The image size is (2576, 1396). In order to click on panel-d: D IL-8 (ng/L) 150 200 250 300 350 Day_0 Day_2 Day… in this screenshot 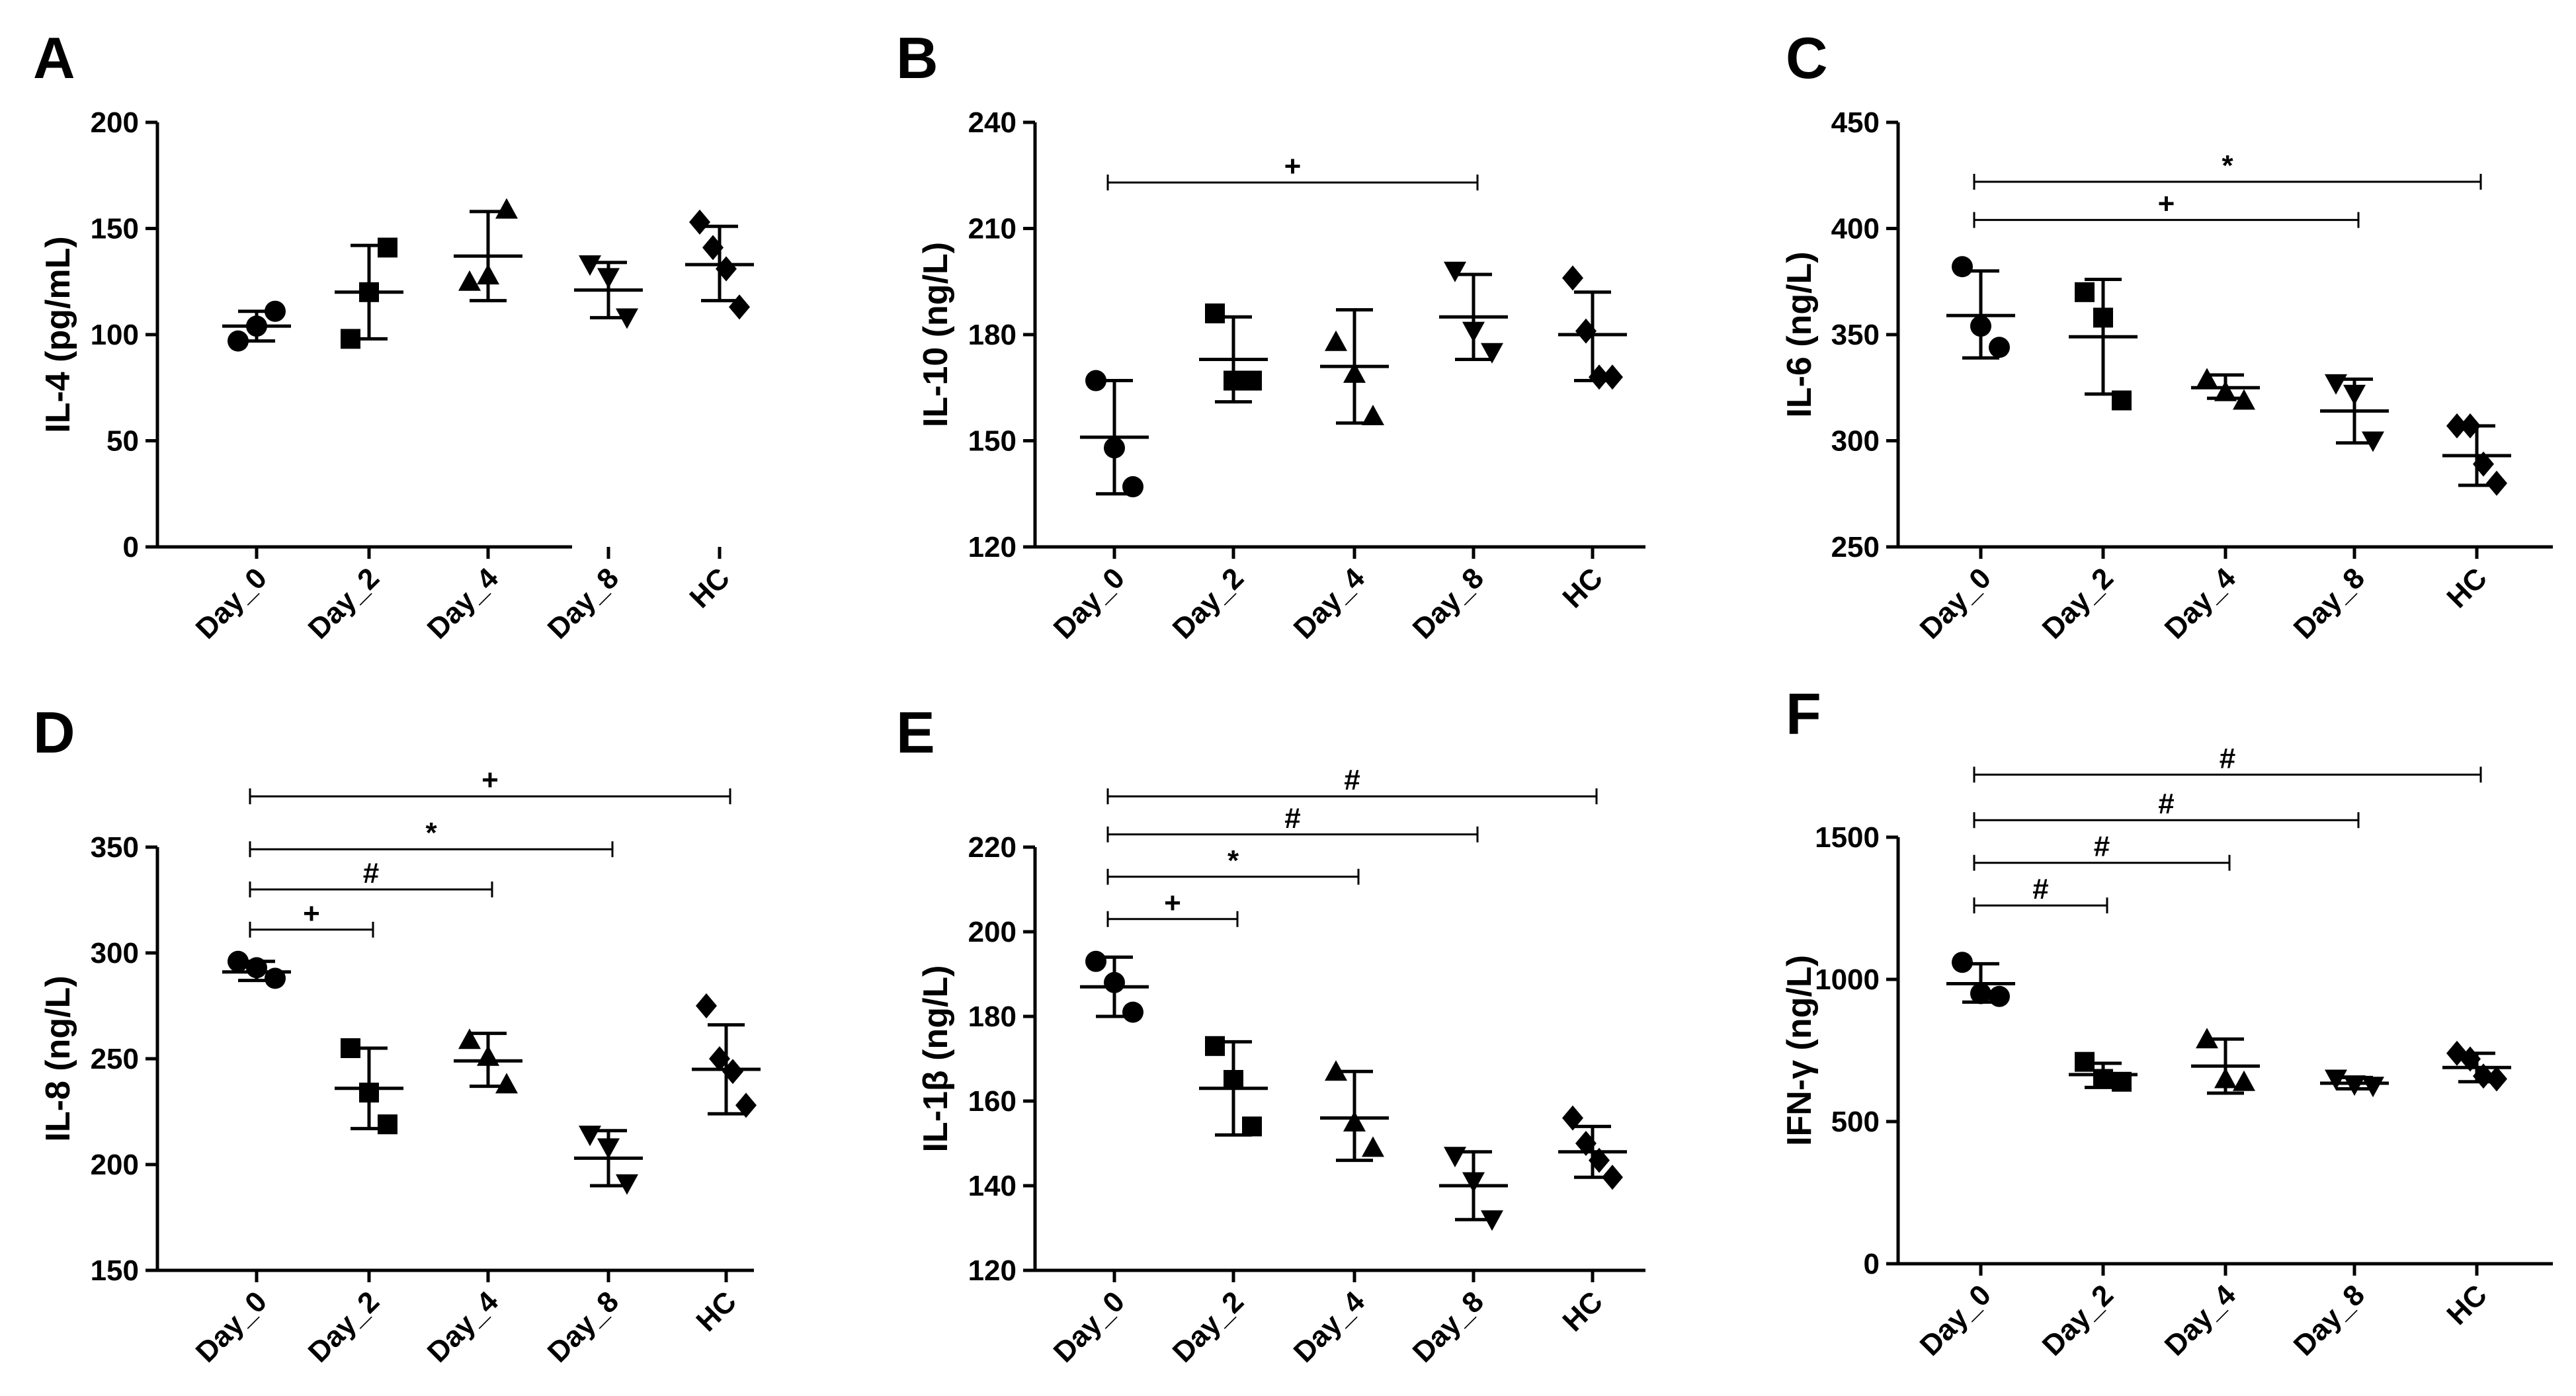, I will do `click(397, 1034)`.